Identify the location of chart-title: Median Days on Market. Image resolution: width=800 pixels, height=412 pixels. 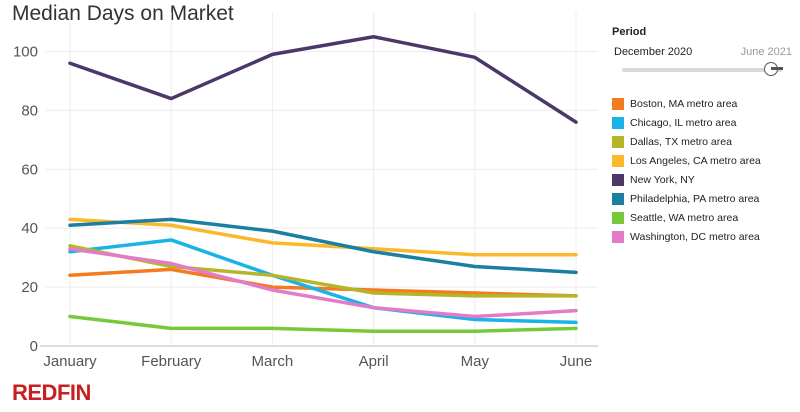
(123, 13).